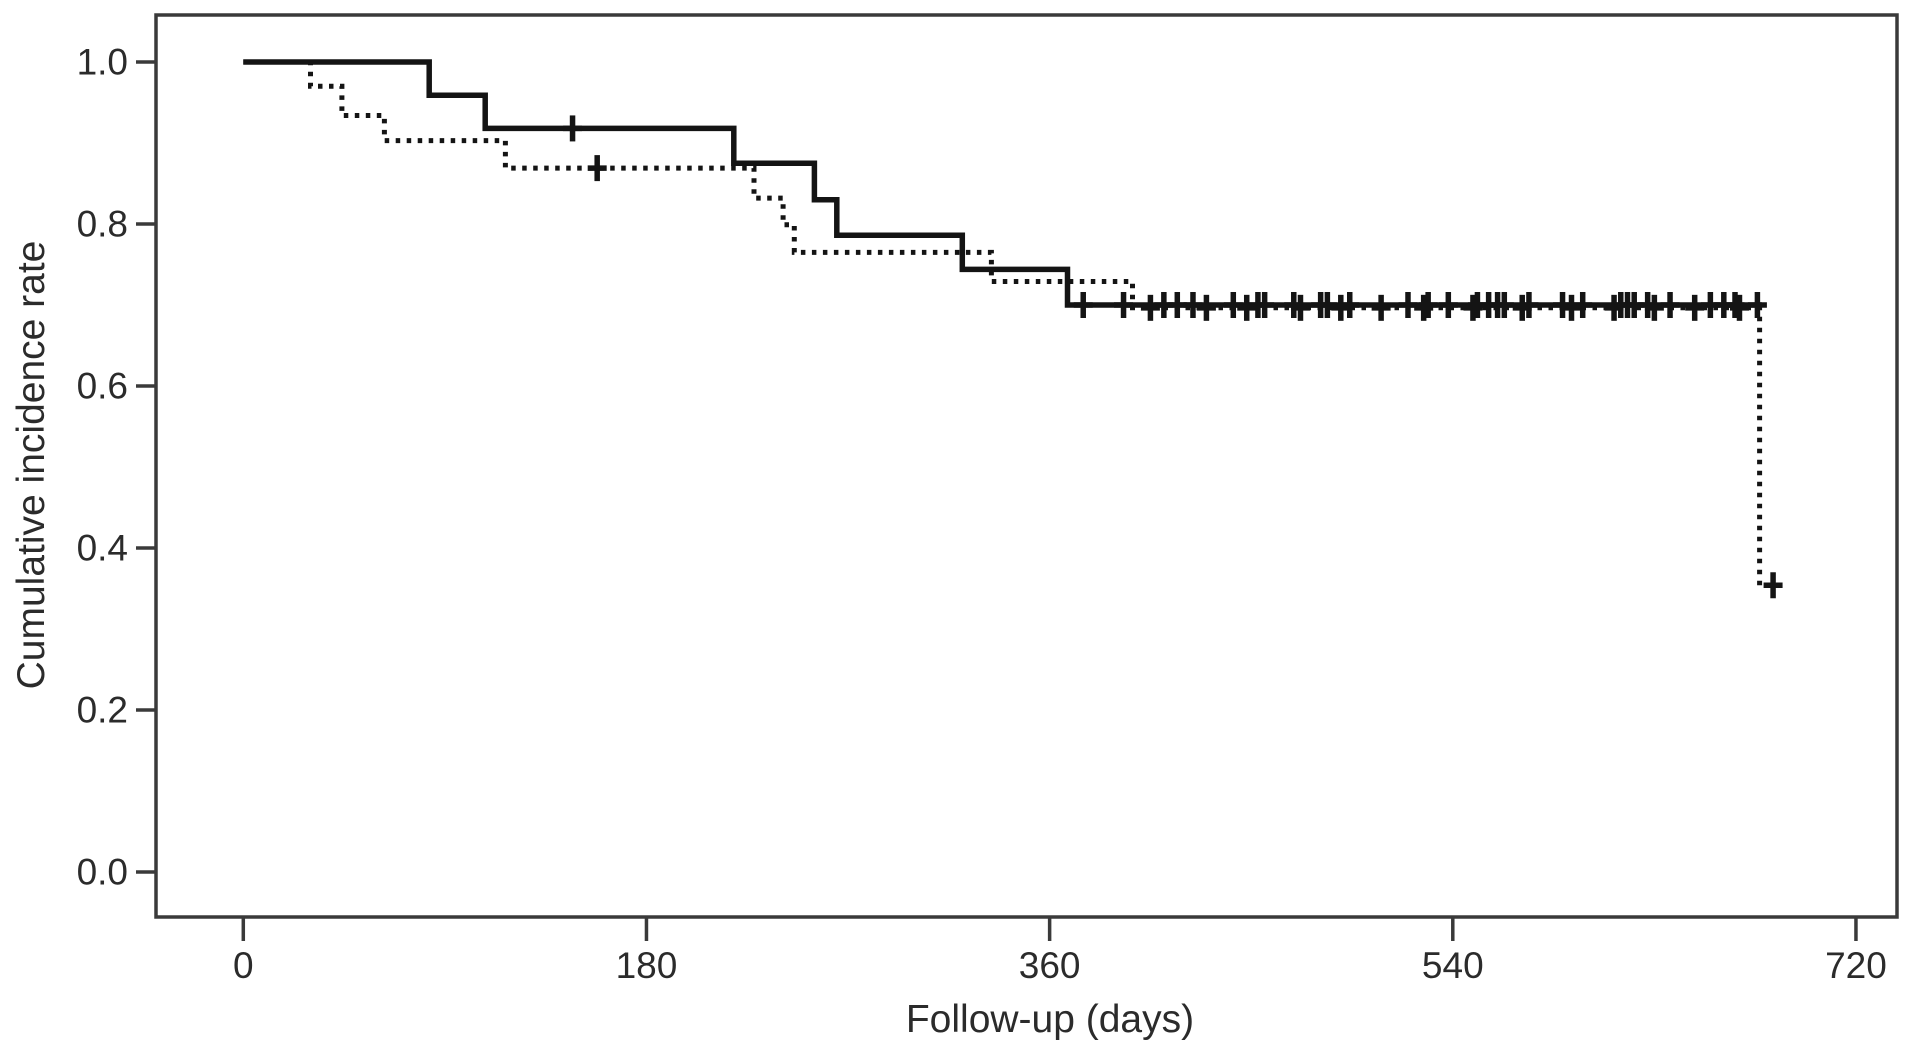  Describe the element at coordinates (102, 386) in the screenshot. I see `y-tick-label: 0.6` at that location.